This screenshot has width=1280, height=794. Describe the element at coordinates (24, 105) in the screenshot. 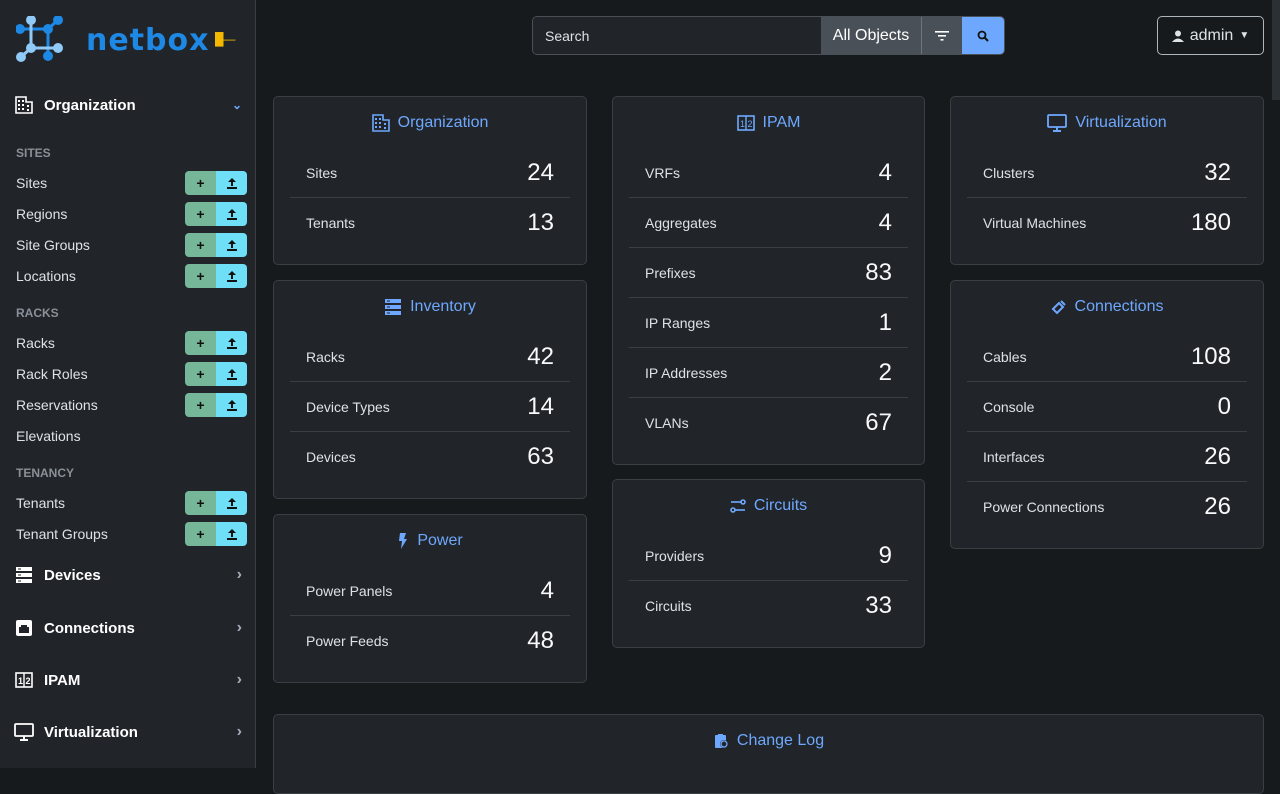

I see `building-icon` at that location.